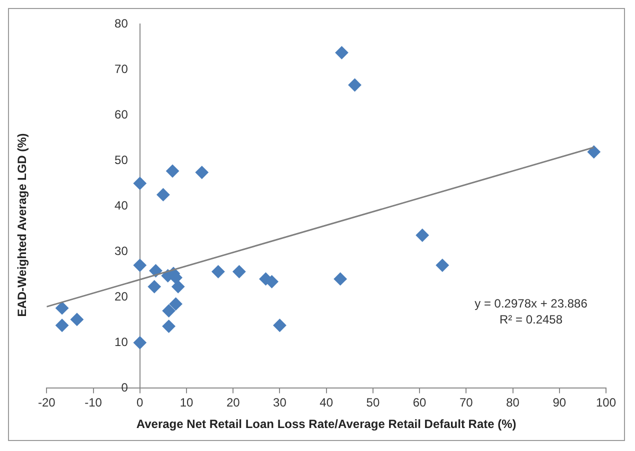 This screenshot has width=635, height=451. What do you see at coordinates (187, 403) in the screenshot?
I see `x-tick-label: 10` at bounding box center [187, 403].